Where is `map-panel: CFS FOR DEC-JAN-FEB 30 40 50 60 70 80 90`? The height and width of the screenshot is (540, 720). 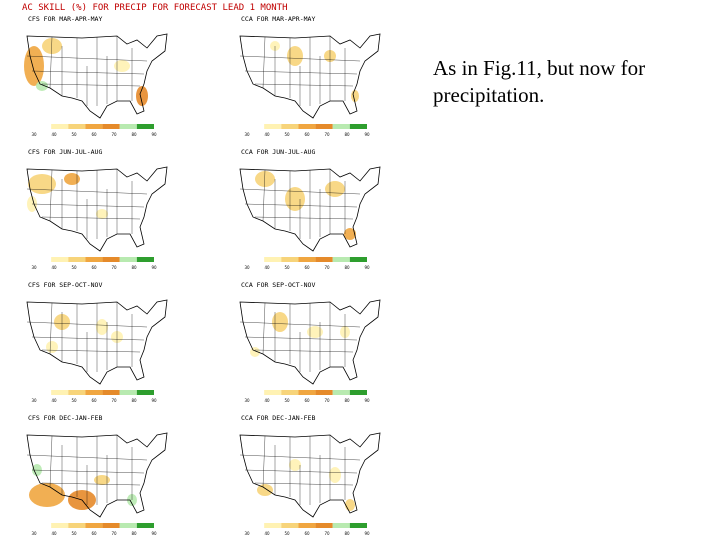
map-panel: CFS FOR DEC-JAN-FEB 30 40 50 60 70 80 90 is located at coordinates (97, 475).